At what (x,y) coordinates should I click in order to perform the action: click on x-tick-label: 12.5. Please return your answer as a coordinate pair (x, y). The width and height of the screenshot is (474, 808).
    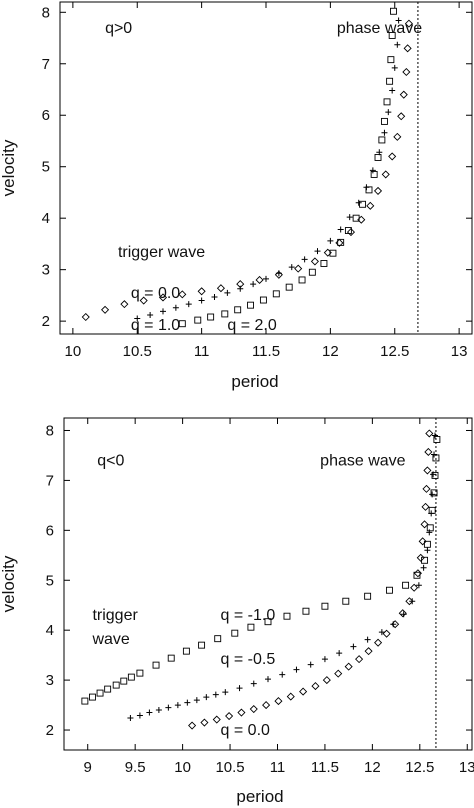
    Looking at the image, I should click on (419, 767).